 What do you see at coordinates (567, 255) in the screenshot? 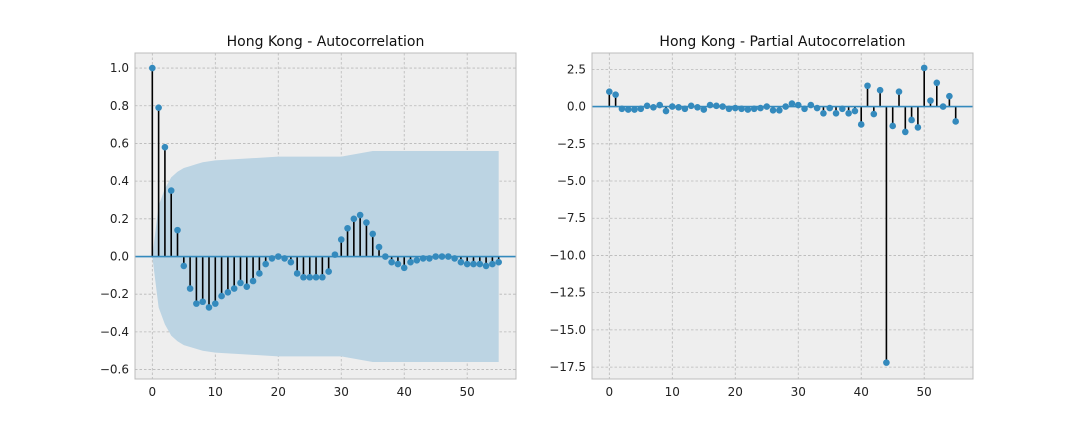
I see `pacf-ytick-label-3: −10.0` at bounding box center [567, 255].